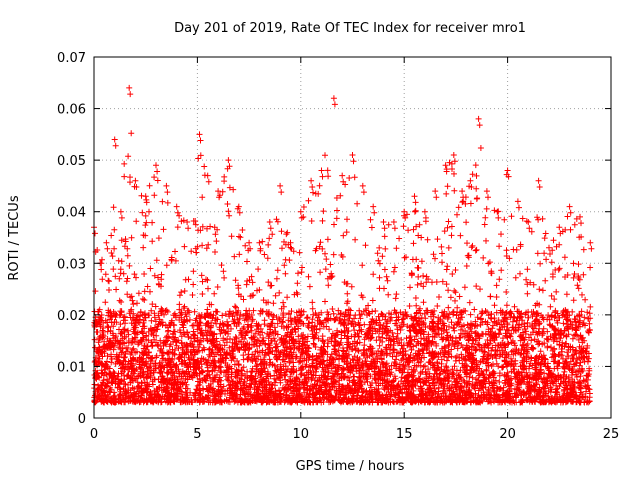 This screenshot has width=640, height=480. I want to click on x-tick-label: 20, so click(507, 434).